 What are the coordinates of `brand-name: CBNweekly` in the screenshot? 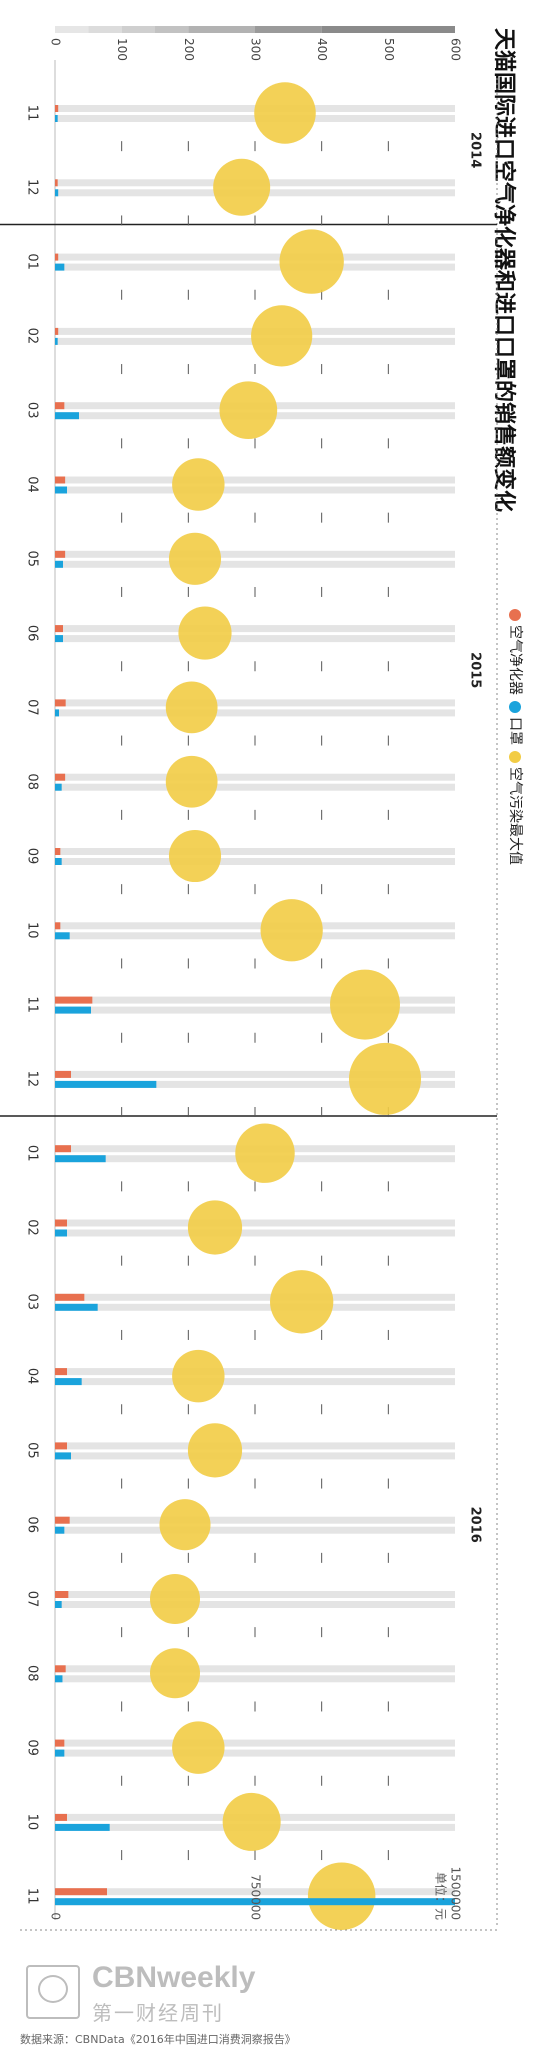 It's located at (174, 1977).